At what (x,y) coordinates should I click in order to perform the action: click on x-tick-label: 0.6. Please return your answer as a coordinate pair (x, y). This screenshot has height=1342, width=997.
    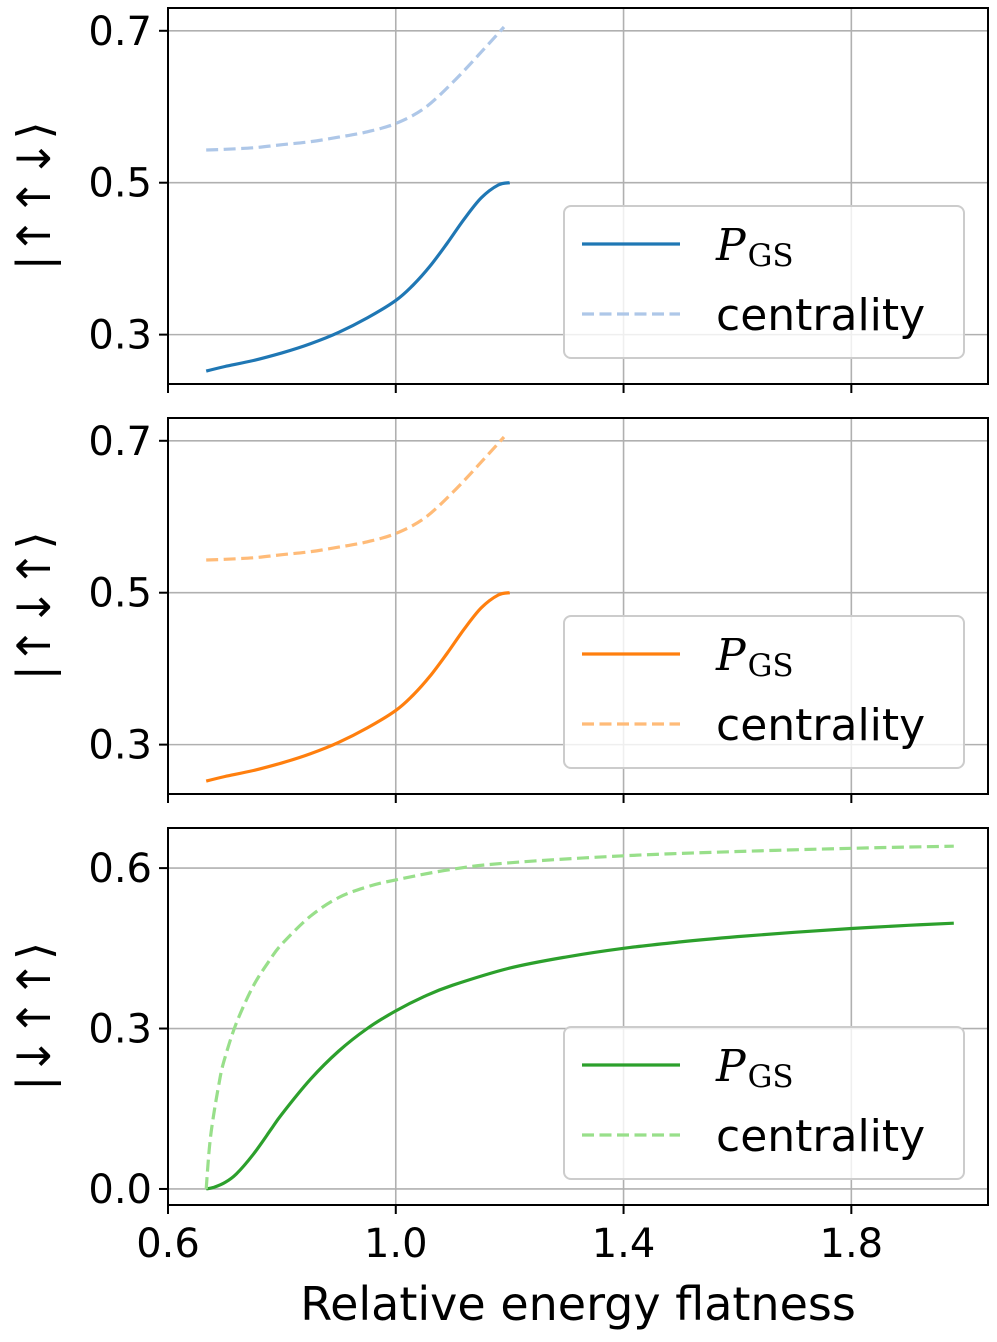
    Looking at the image, I should click on (168, 1244).